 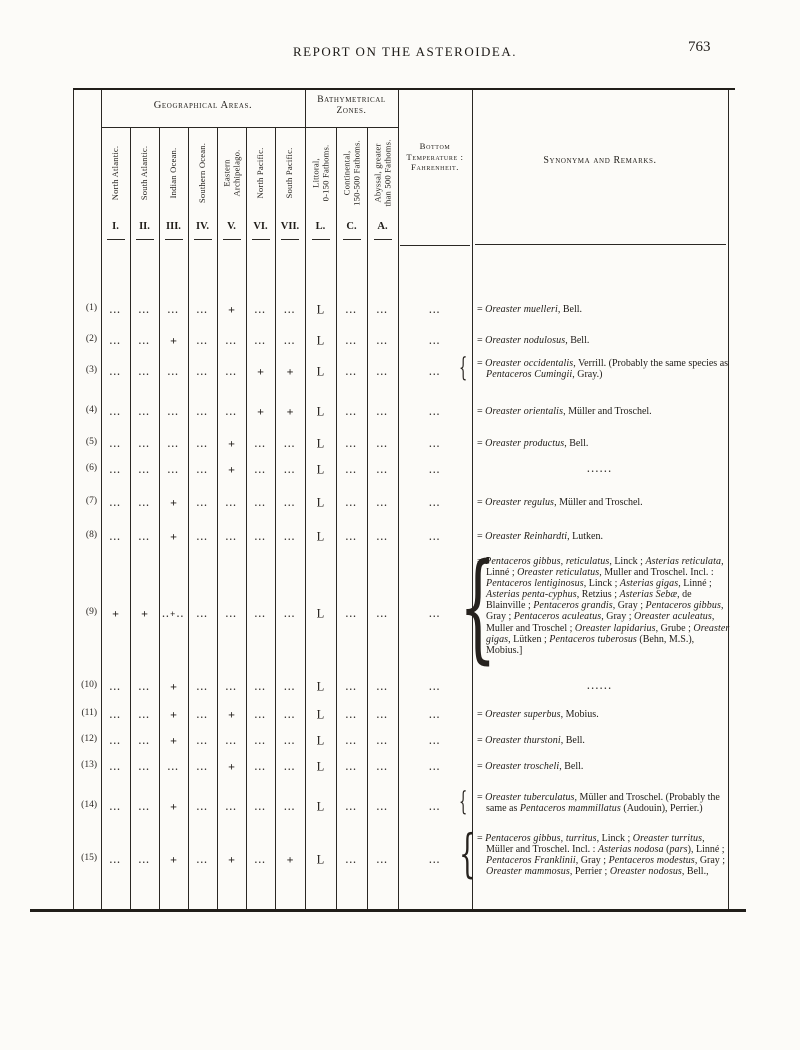 What do you see at coordinates (91, 501) in the screenshot?
I see `row-number: (7)` at bounding box center [91, 501].